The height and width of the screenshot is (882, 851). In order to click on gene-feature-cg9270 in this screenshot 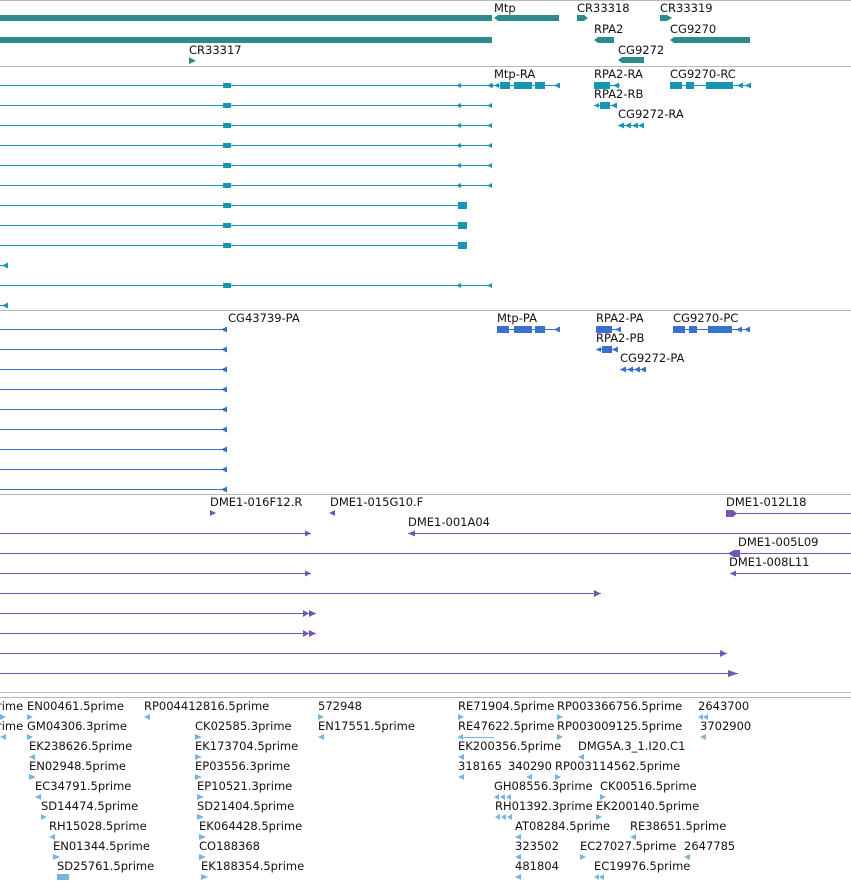, I will do `click(710, 40)`.